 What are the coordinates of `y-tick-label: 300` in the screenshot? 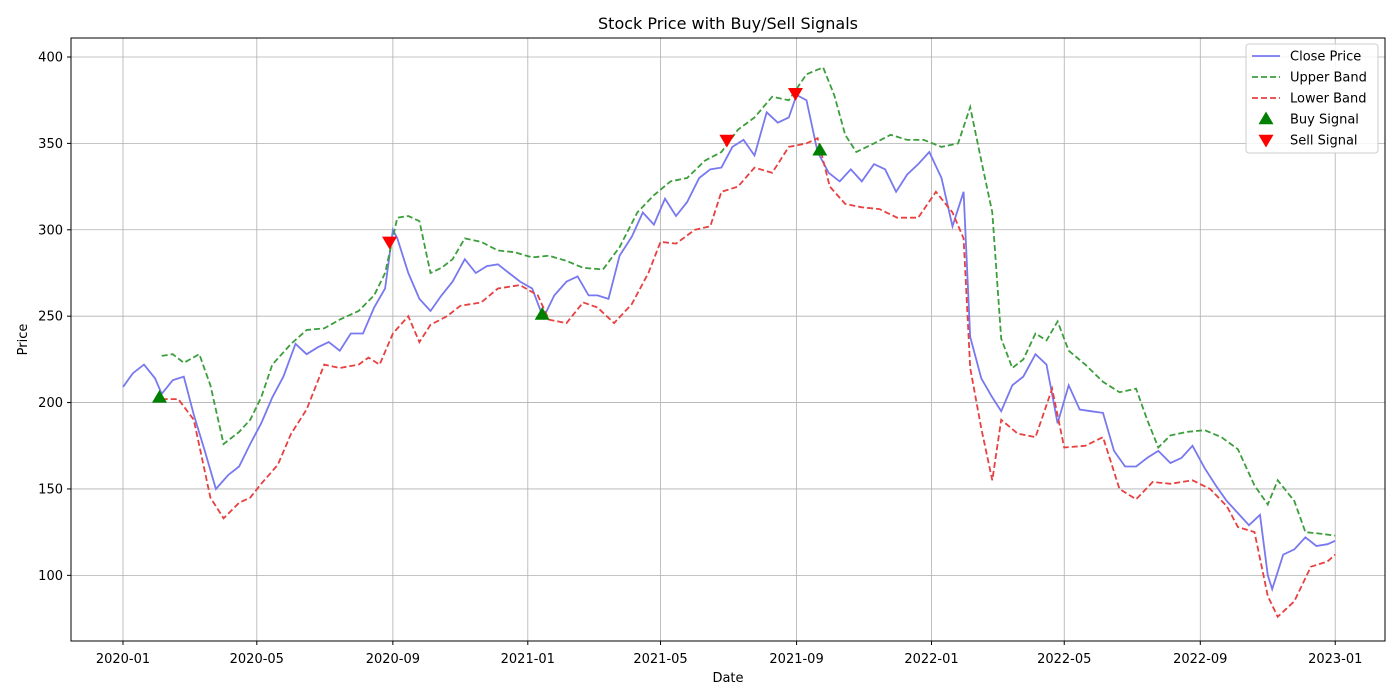 It's located at (50, 230).